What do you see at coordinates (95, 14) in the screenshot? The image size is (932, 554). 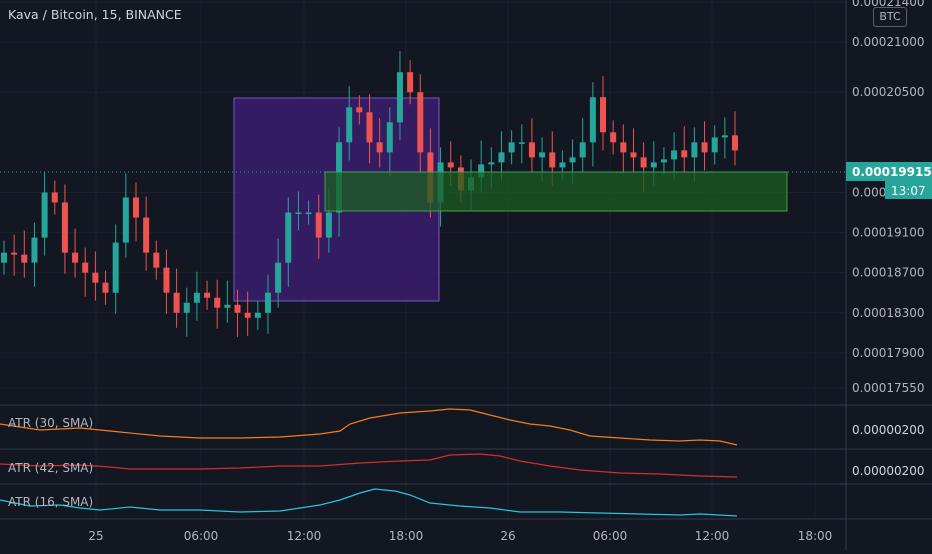 I see `chart-title: Kava / Bitcoin, 15, BINANCE` at bounding box center [95, 14].